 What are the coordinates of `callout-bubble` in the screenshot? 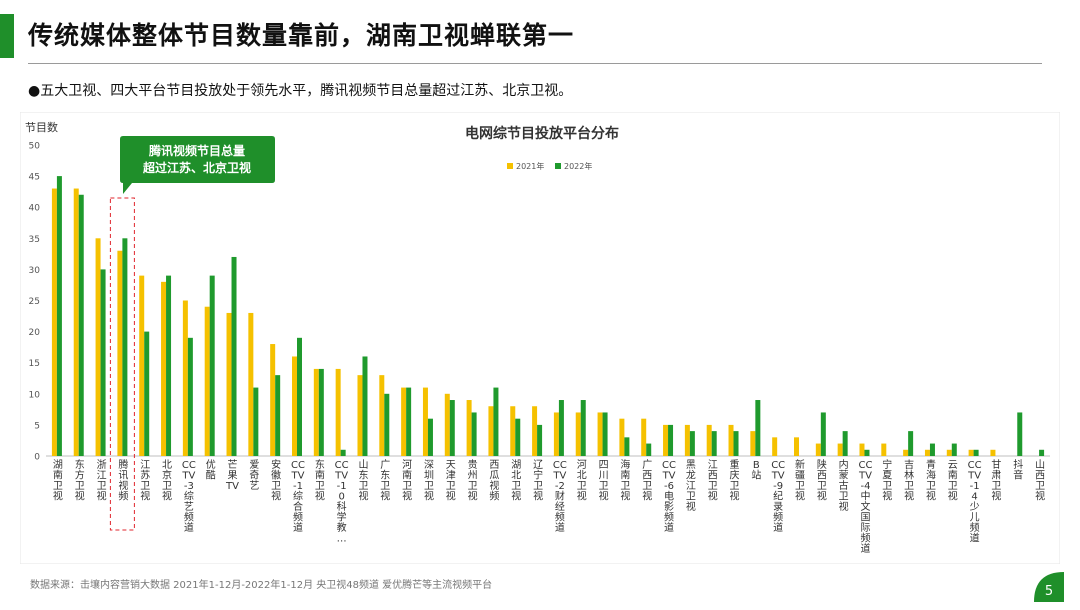 It's located at (197, 165).